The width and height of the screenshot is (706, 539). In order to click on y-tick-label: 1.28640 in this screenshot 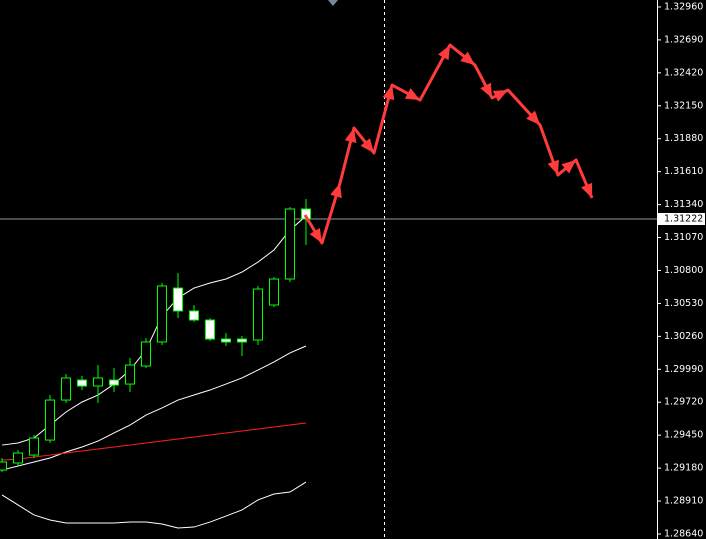, I will do `click(683, 533)`.